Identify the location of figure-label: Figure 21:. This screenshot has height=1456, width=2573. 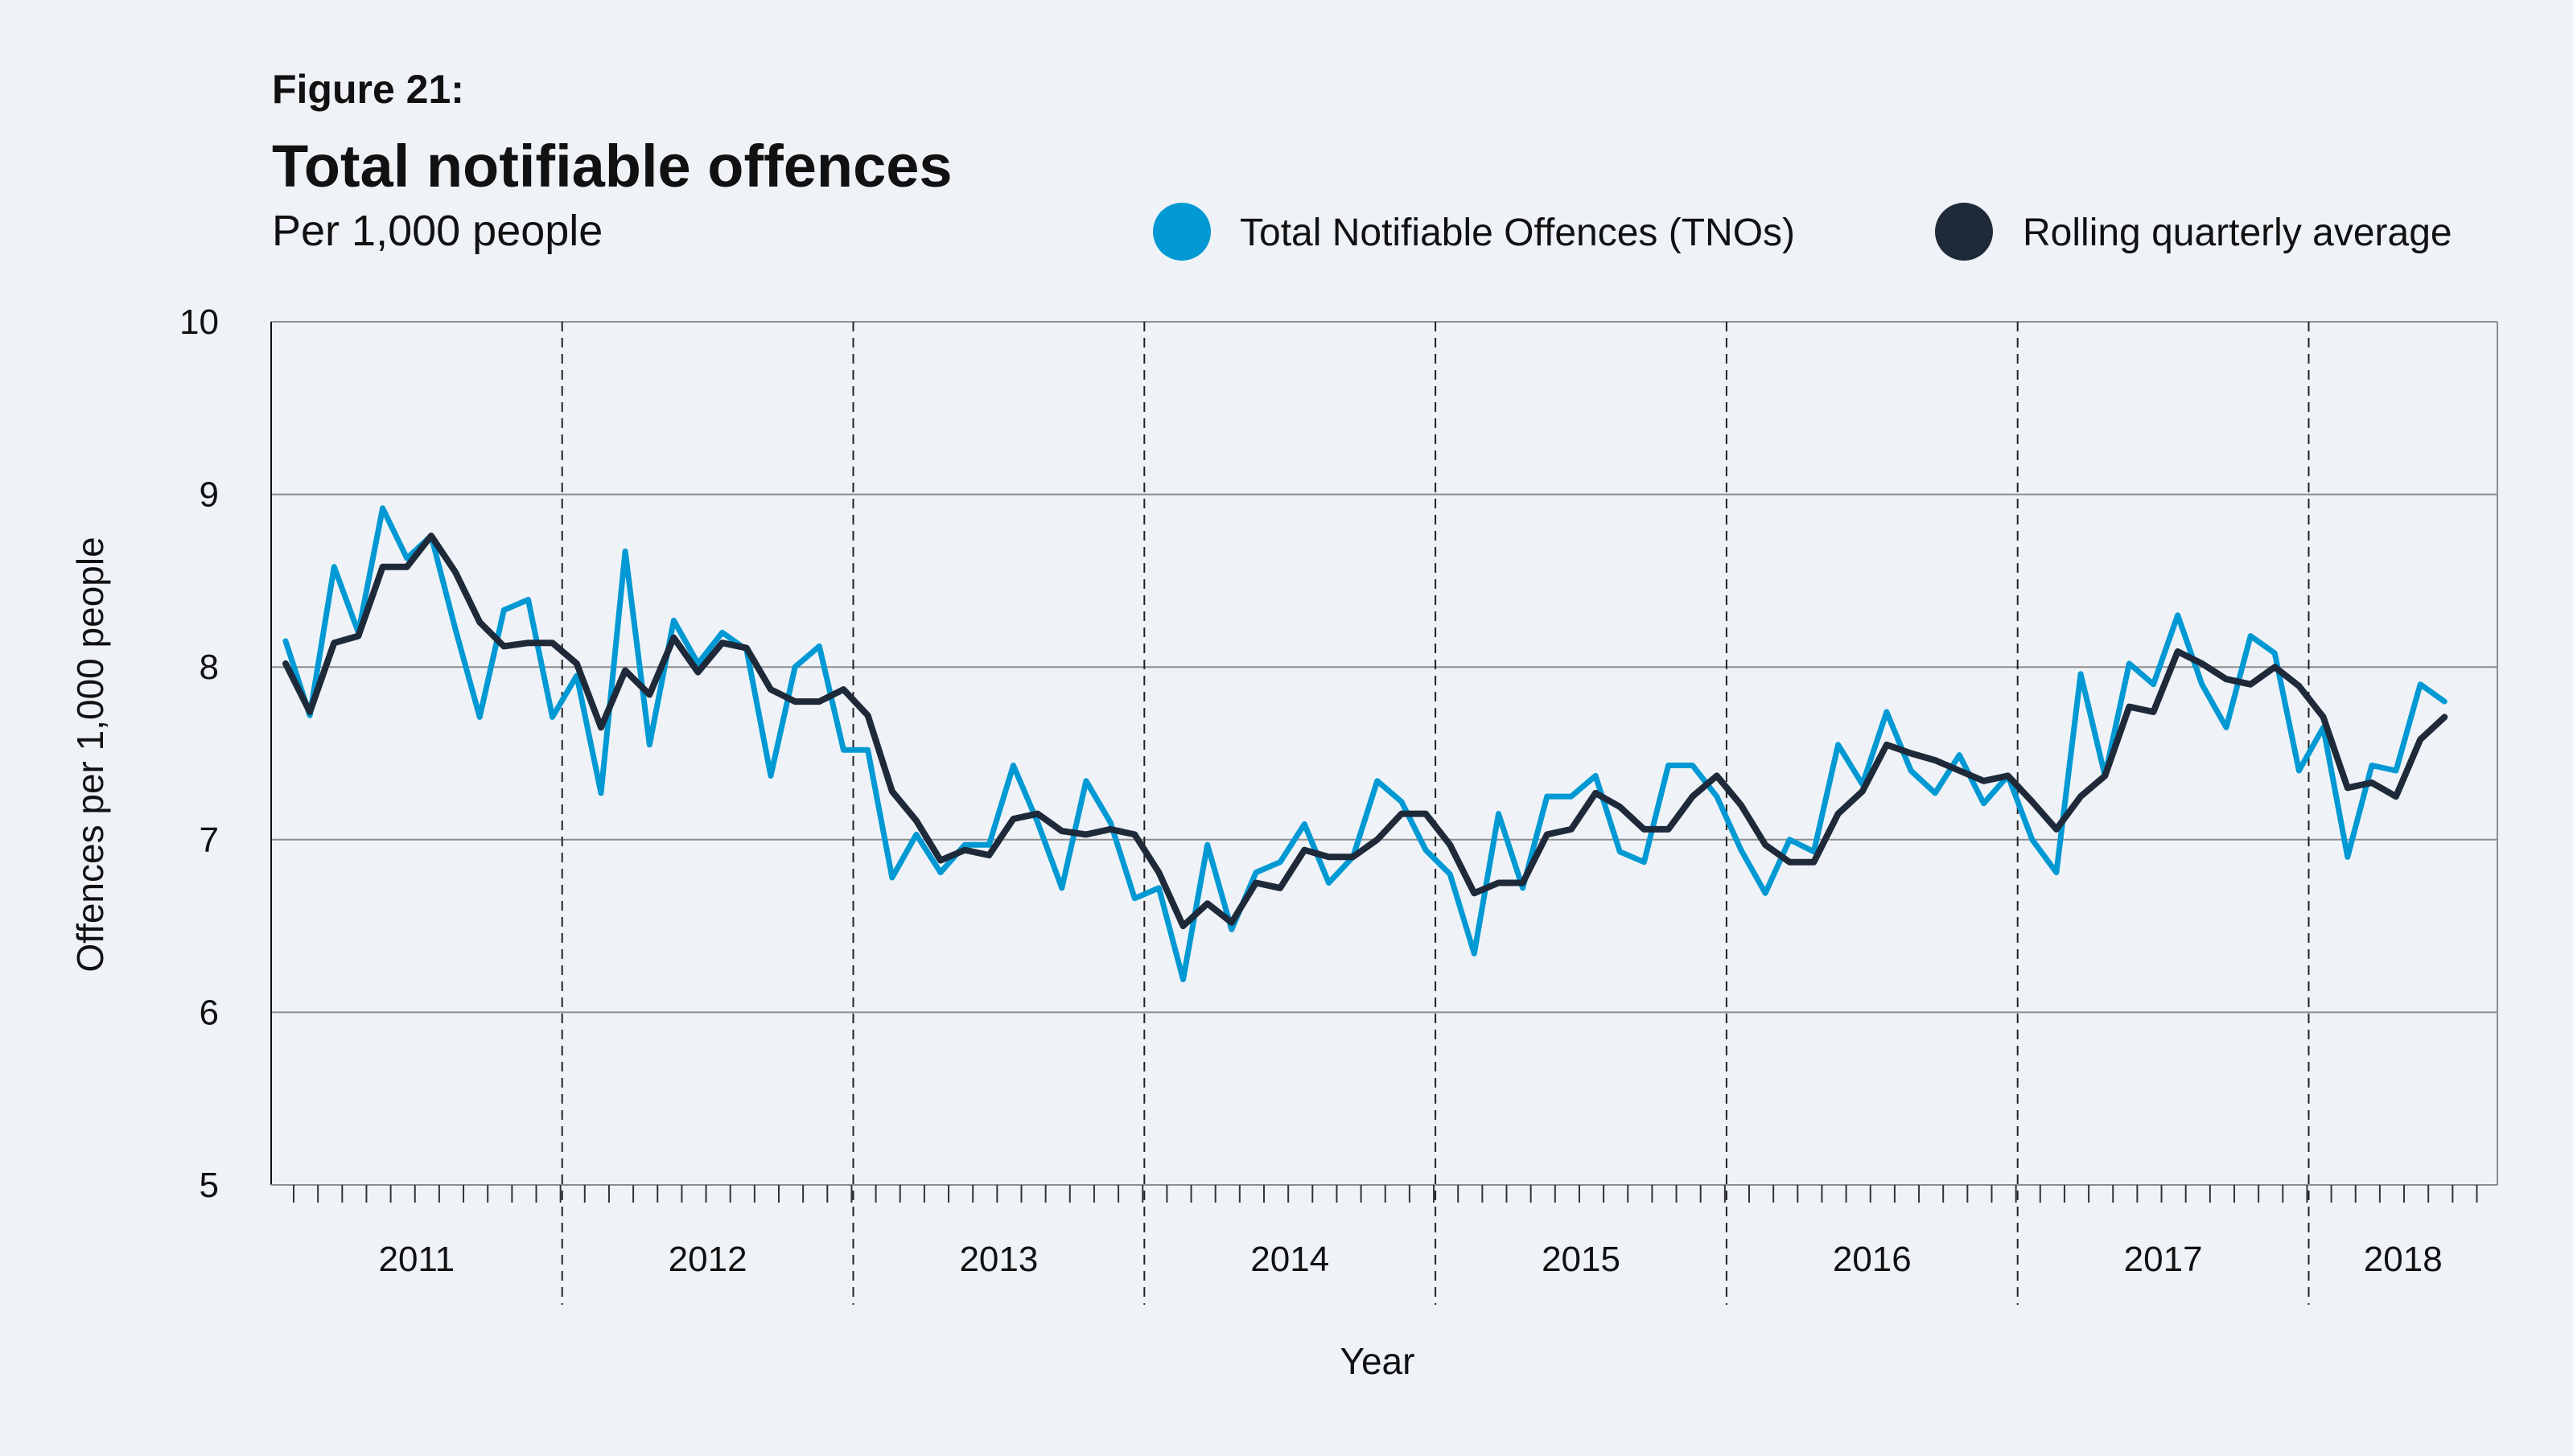
(368, 89).